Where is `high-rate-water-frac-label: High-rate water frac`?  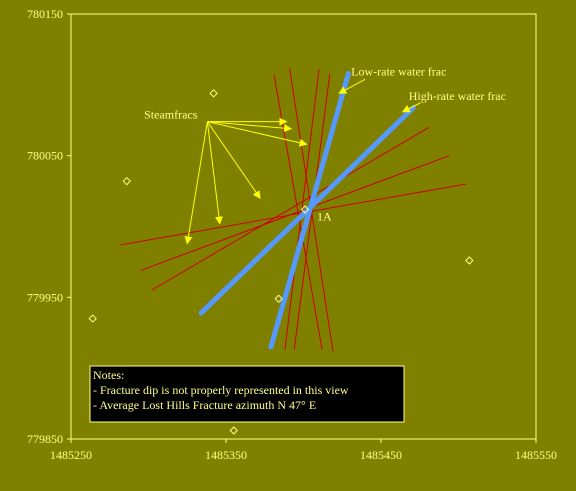
high-rate-water-frac-label: High-rate water frac is located at coordinates (457, 96).